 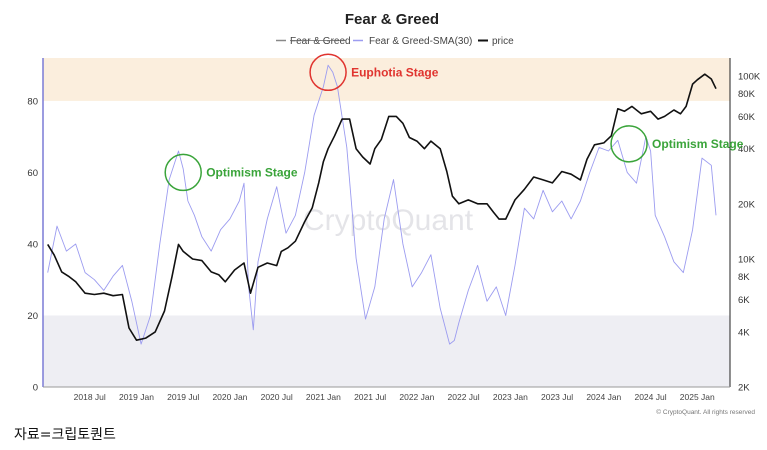 What do you see at coordinates (747, 204) in the screenshot?
I see `right-tick-label: 20K` at bounding box center [747, 204].